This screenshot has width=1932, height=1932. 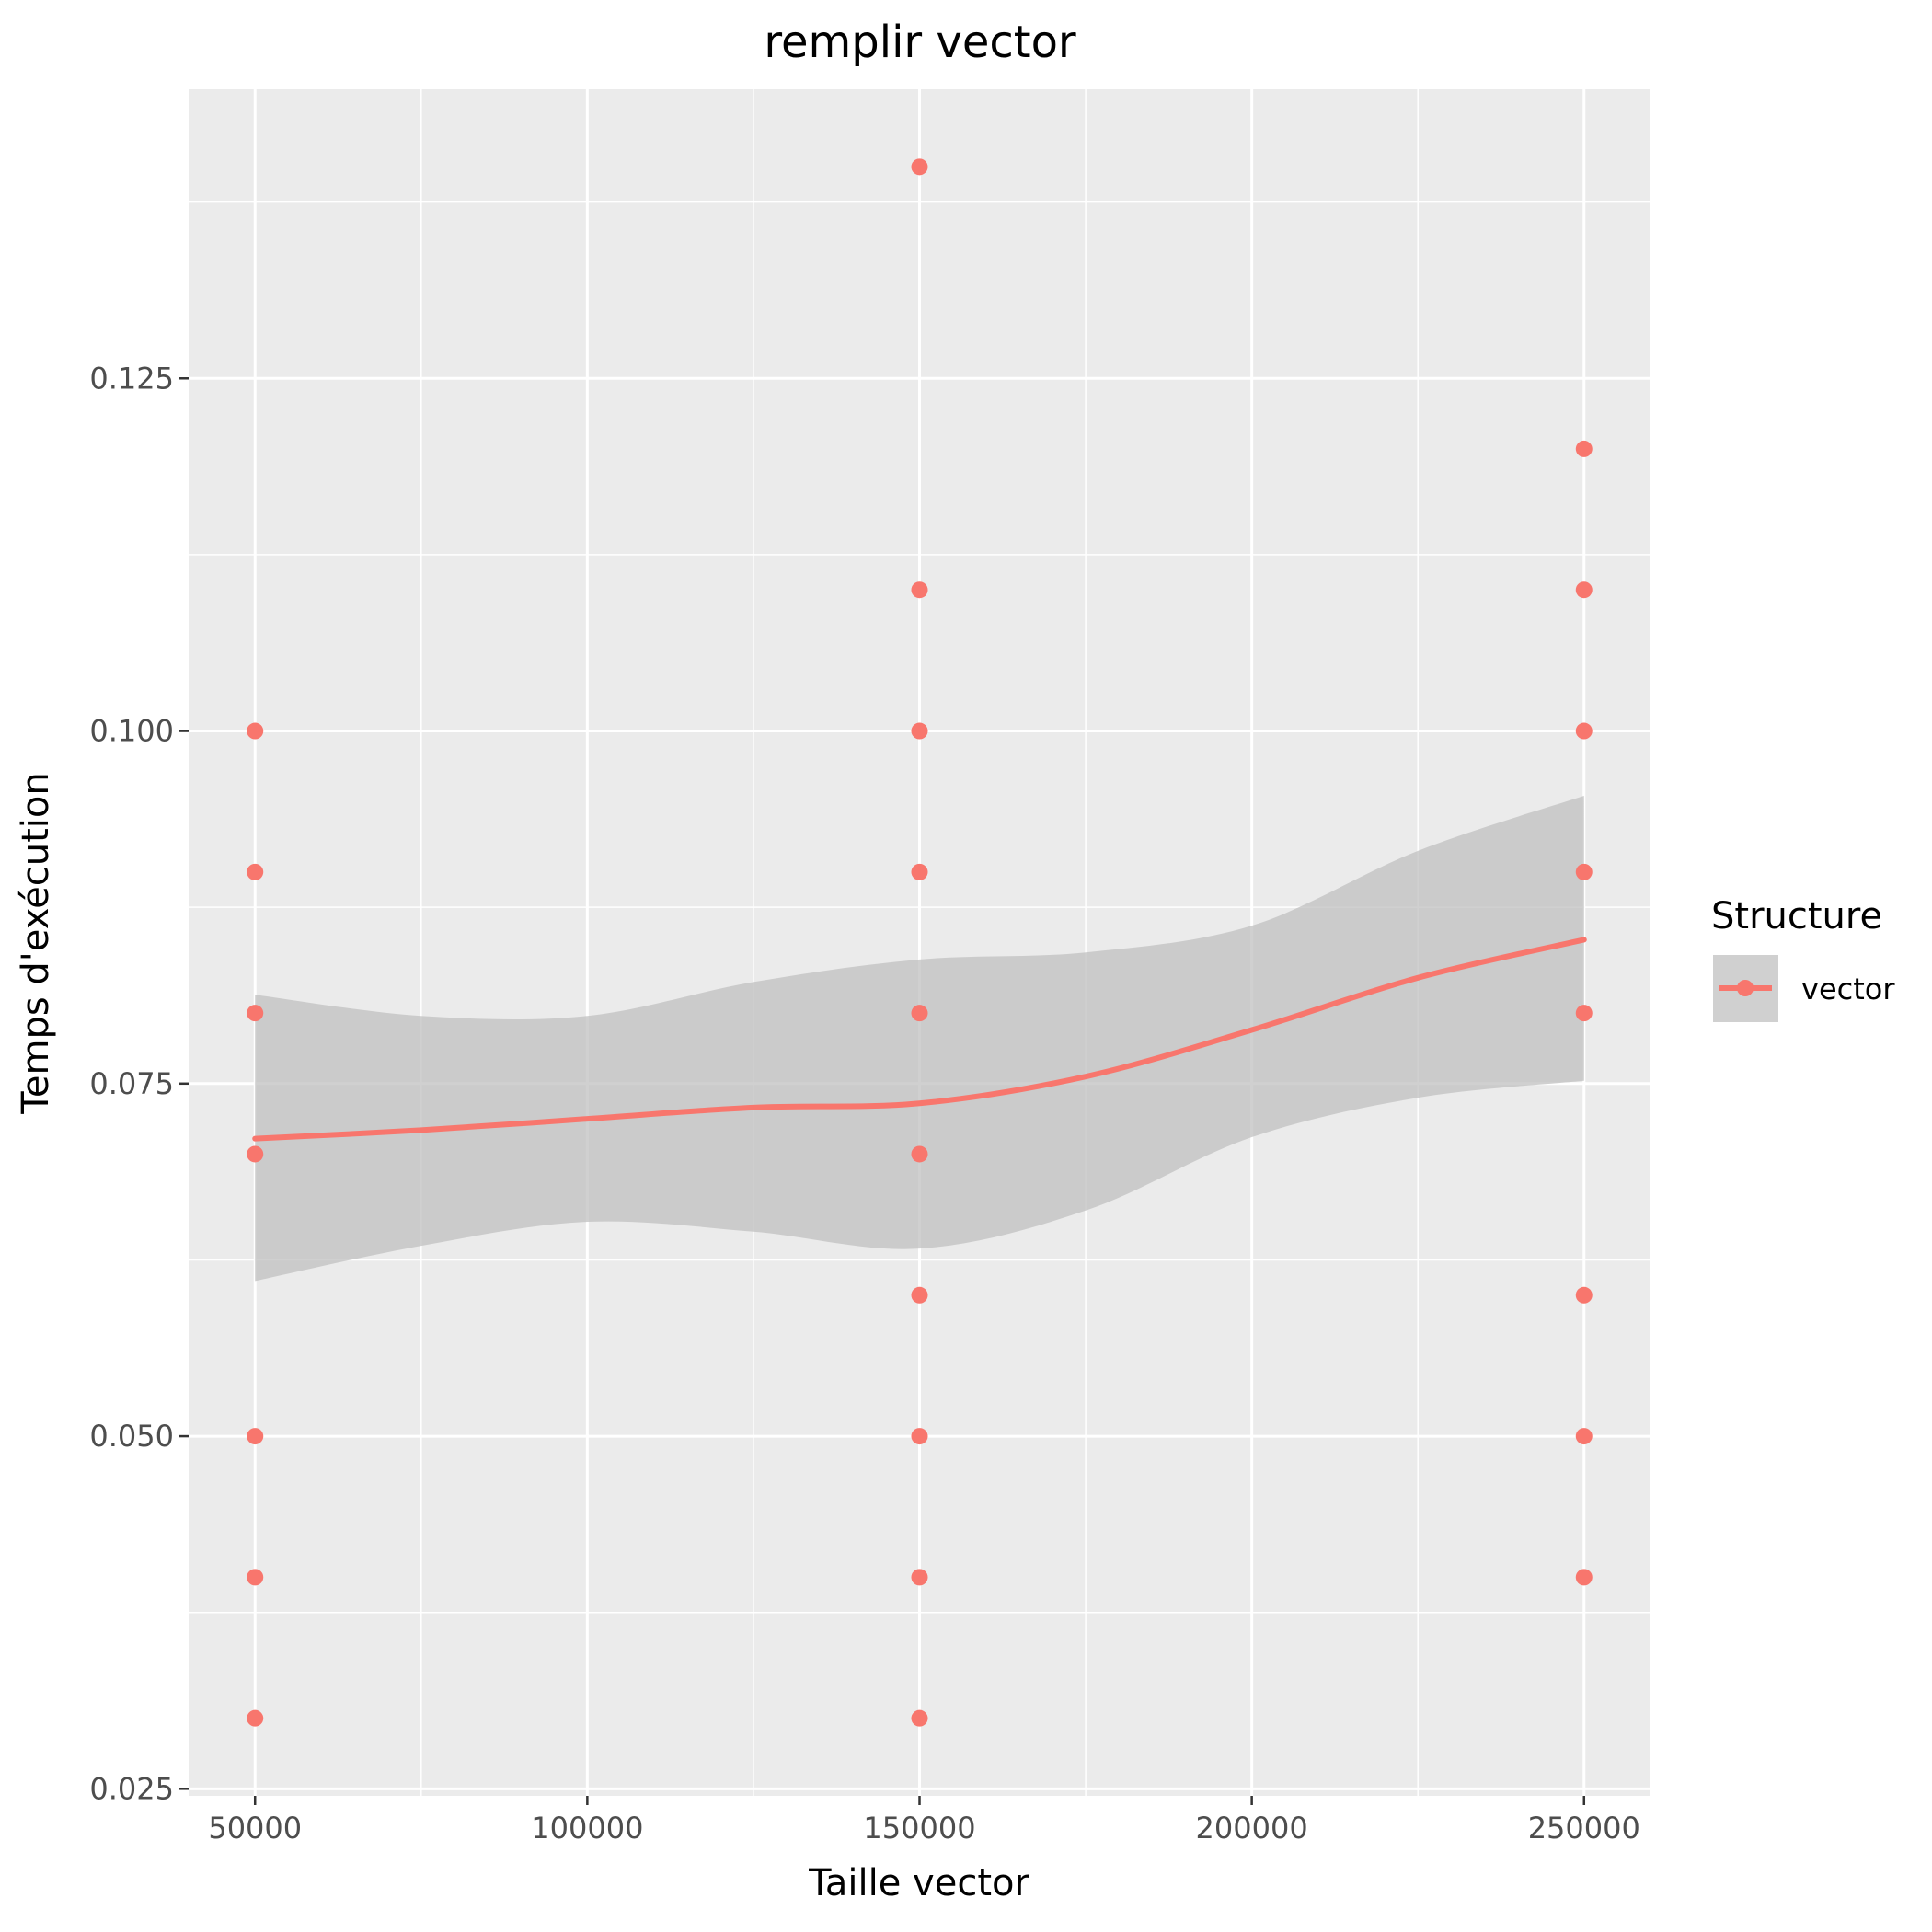 I want to click on legend-key-point, so click(x=1745, y=988).